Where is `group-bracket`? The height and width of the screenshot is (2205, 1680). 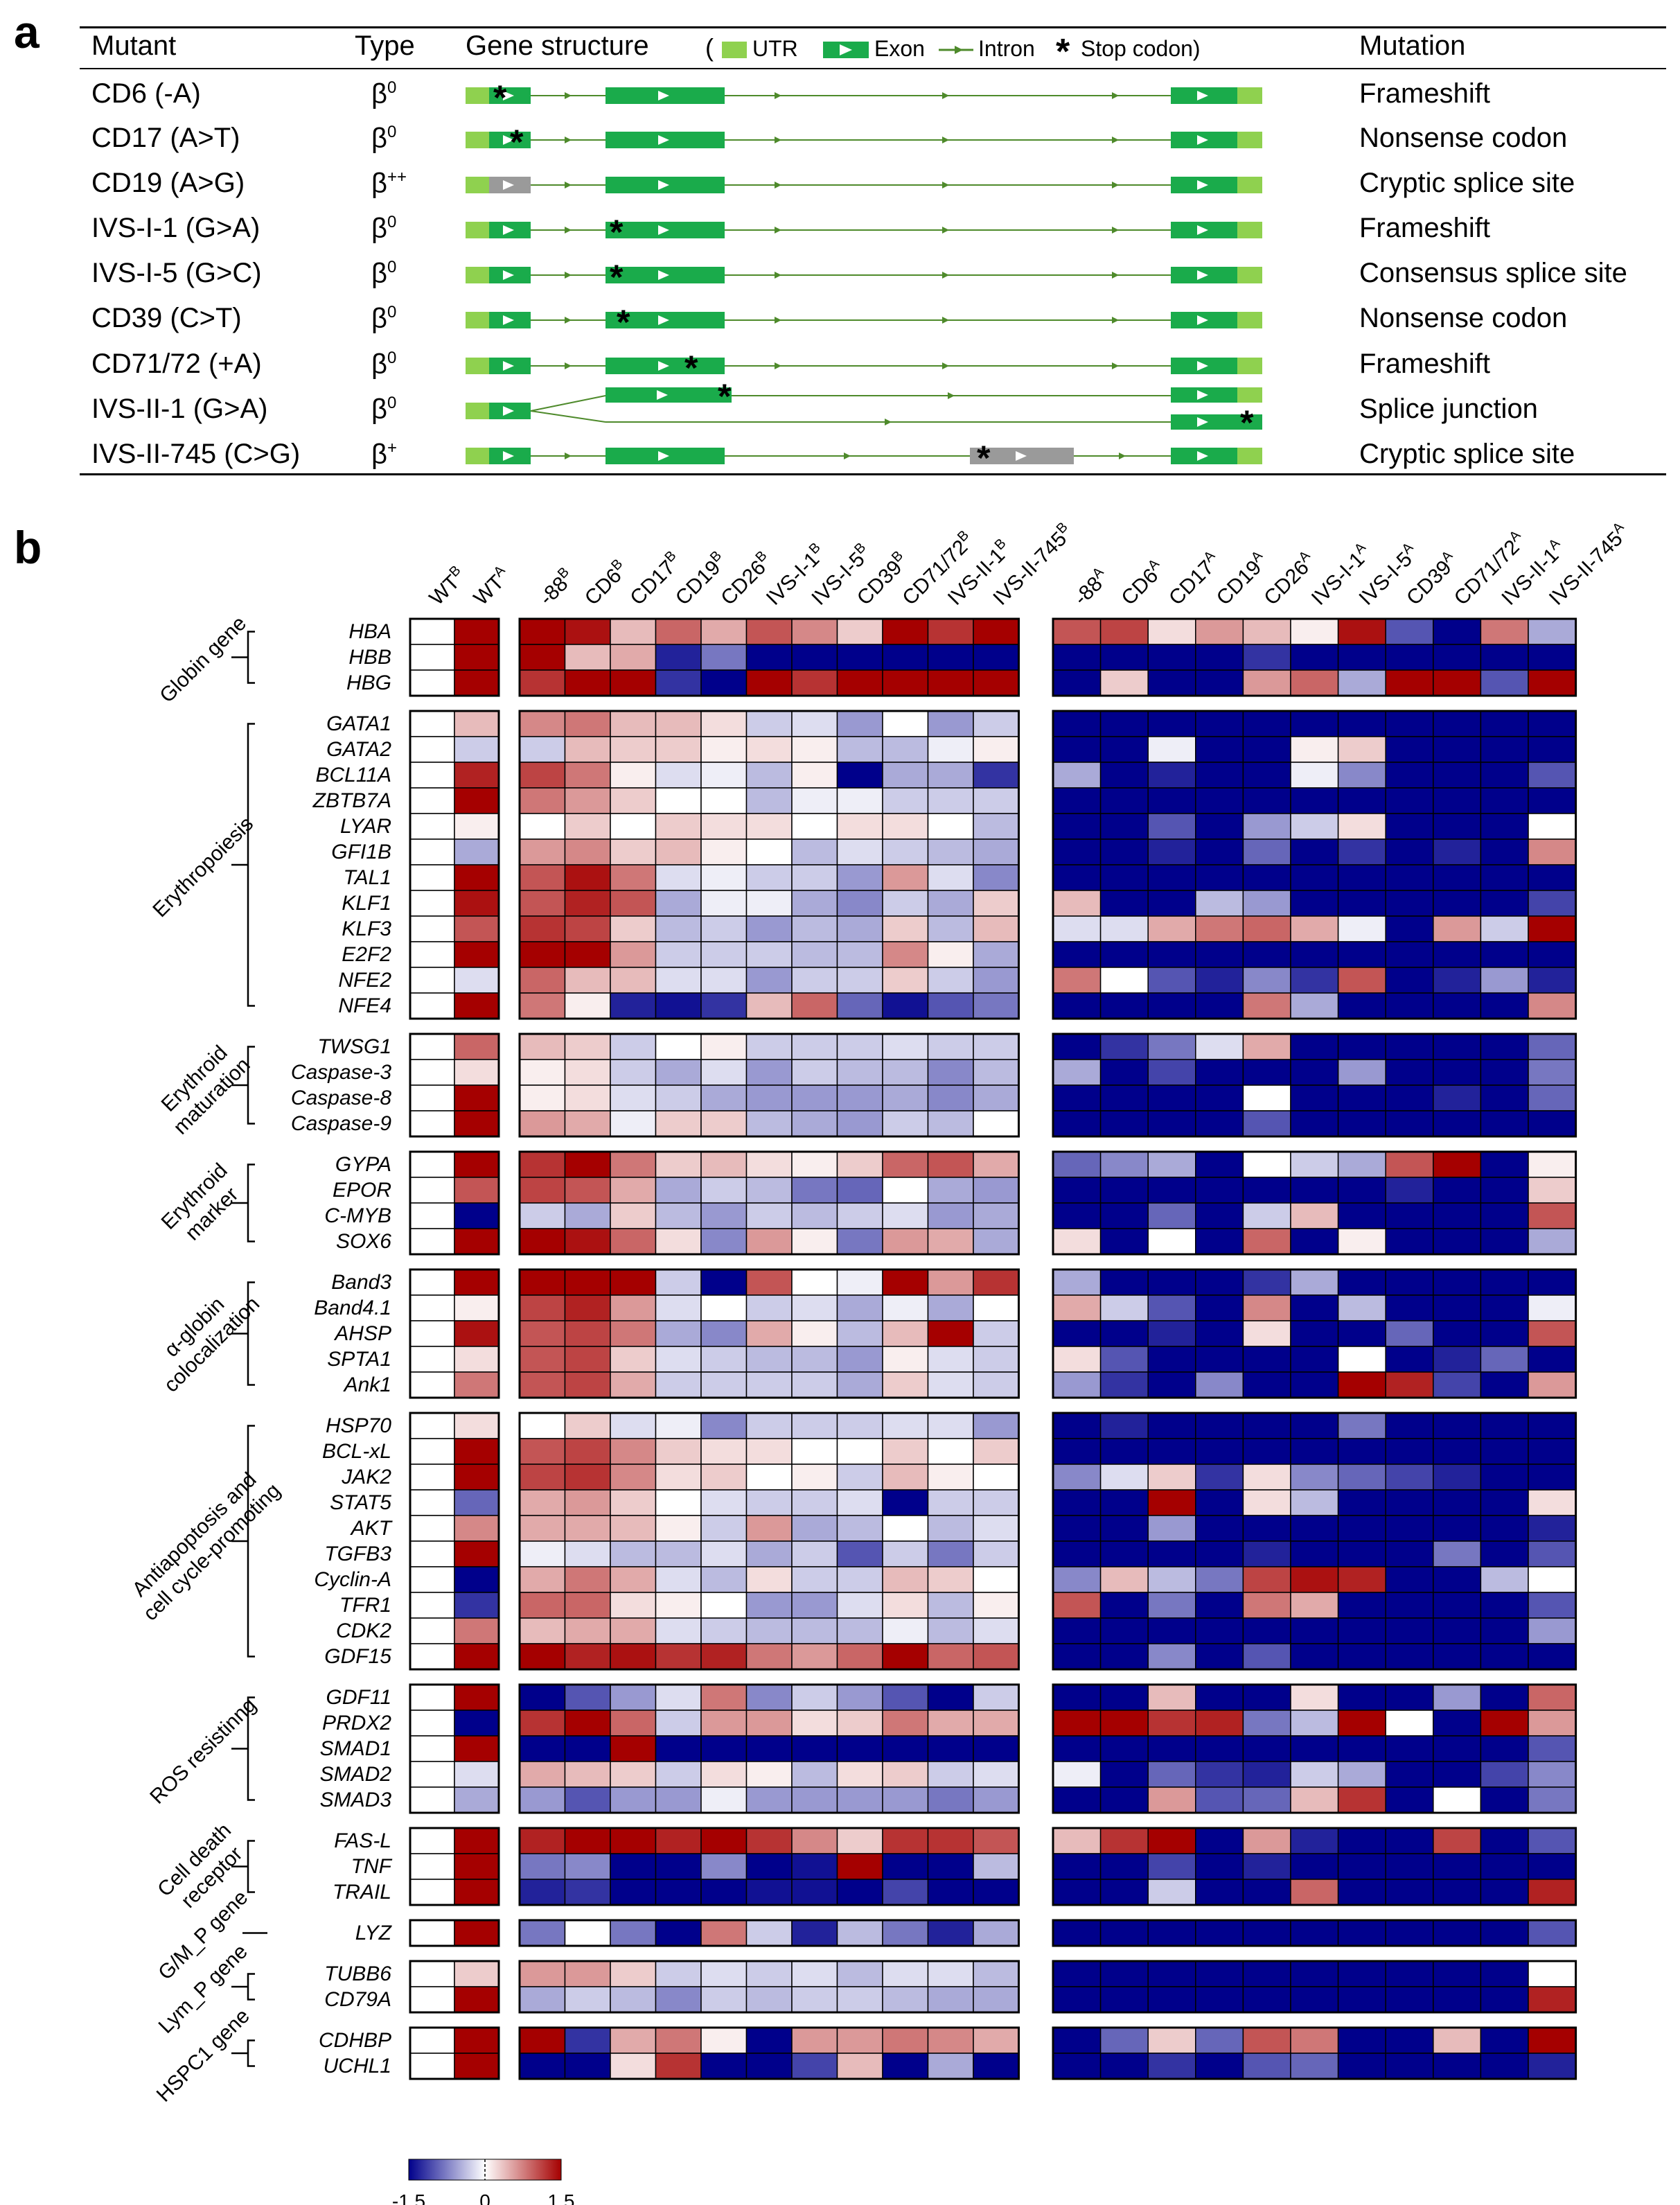 group-bracket is located at coordinates (251, 2053).